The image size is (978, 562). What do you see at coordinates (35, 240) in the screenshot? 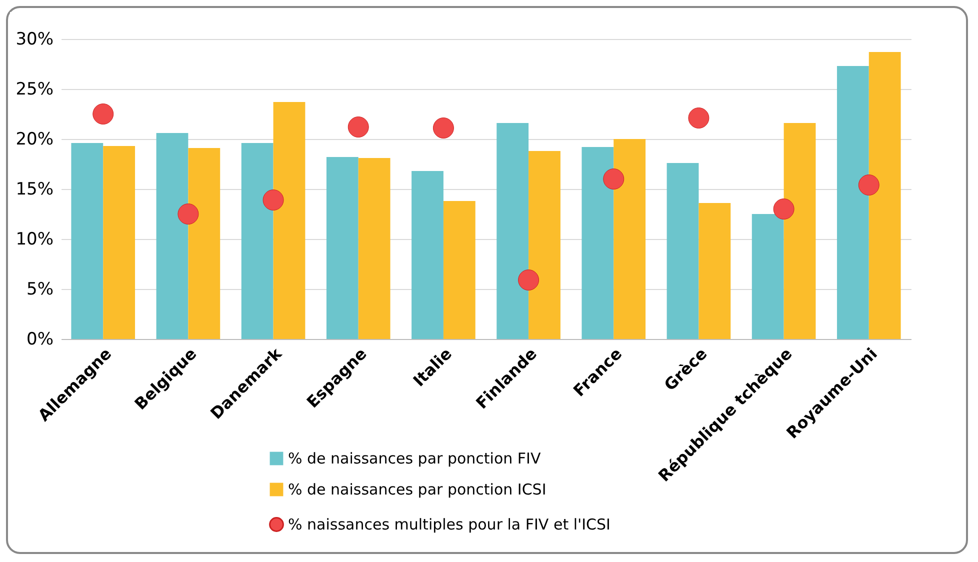
I see `y-tick-label: 10%` at bounding box center [35, 240].